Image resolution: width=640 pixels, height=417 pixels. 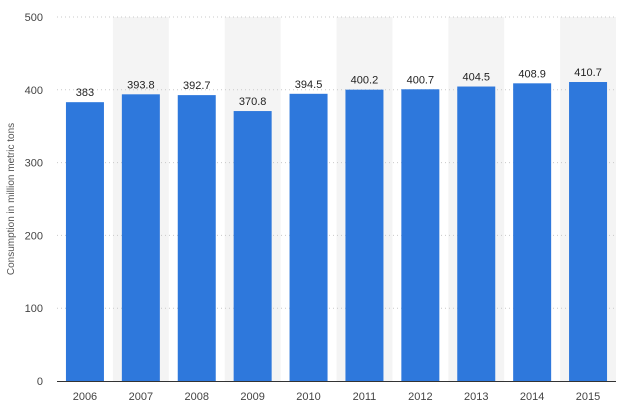 I want to click on y-axis-title: Consumption in million metric tons, so click(x=11, y=199).